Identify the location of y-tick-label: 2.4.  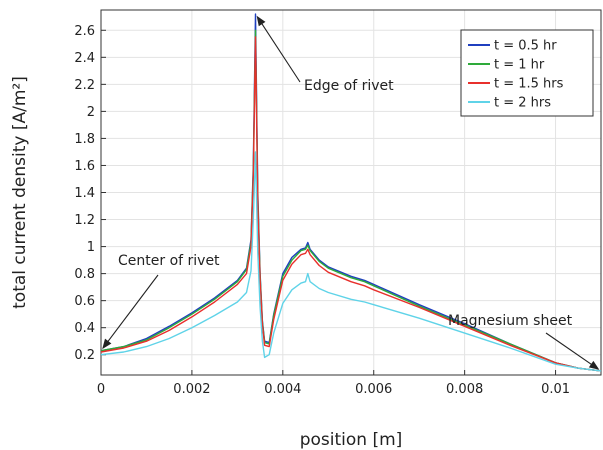
(84, 58).